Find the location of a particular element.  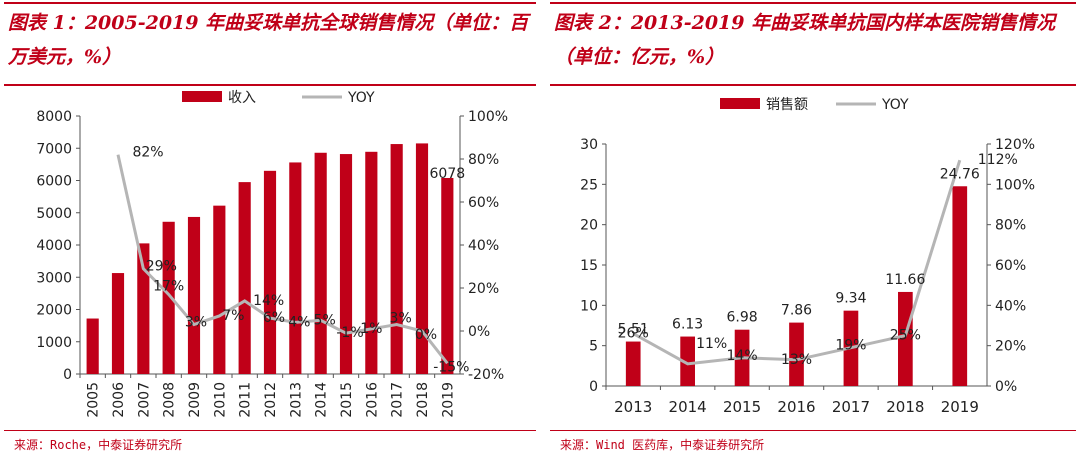

y-right-tick-label: 120% is located at coordinates (1015, 145).